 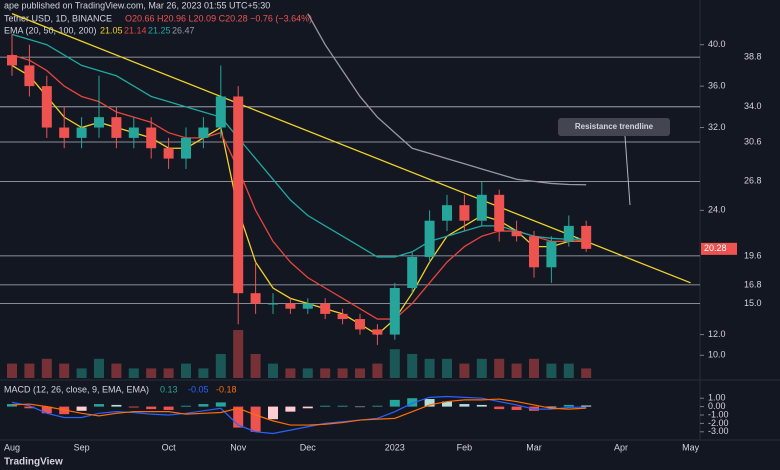 What do you see at coordinates (308, 447) in the screenshot?
I see `x-tick-label: Dec` at bounding box center [308, 447].